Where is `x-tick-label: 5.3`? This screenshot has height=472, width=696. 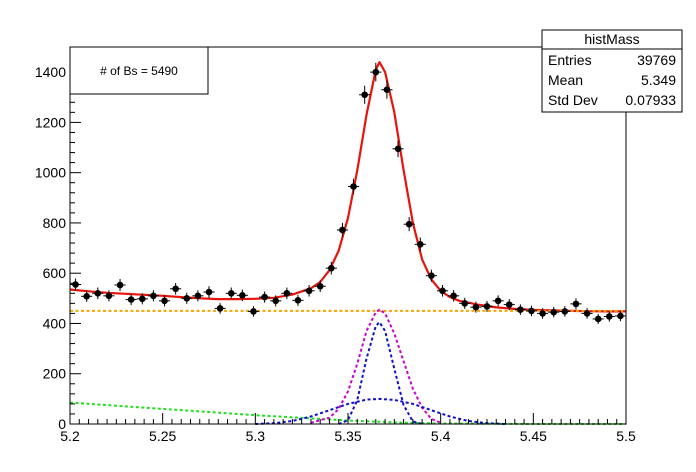 x-tick-label: 5.3 is located at coordinates (256, 436).